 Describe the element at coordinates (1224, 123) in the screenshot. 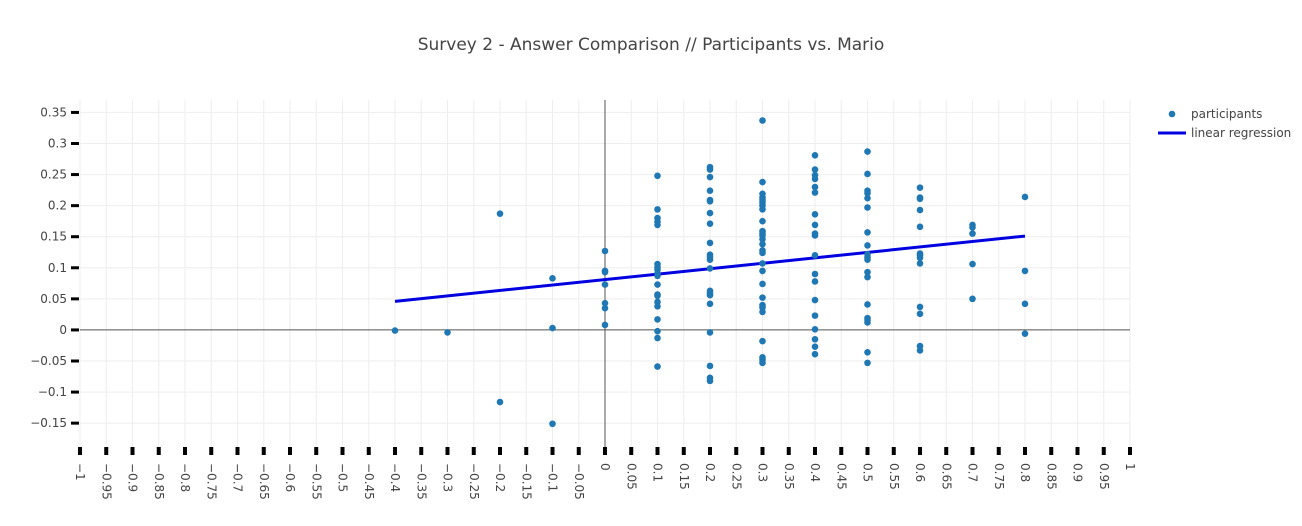

I see `legend: participants linear regression` at that location.